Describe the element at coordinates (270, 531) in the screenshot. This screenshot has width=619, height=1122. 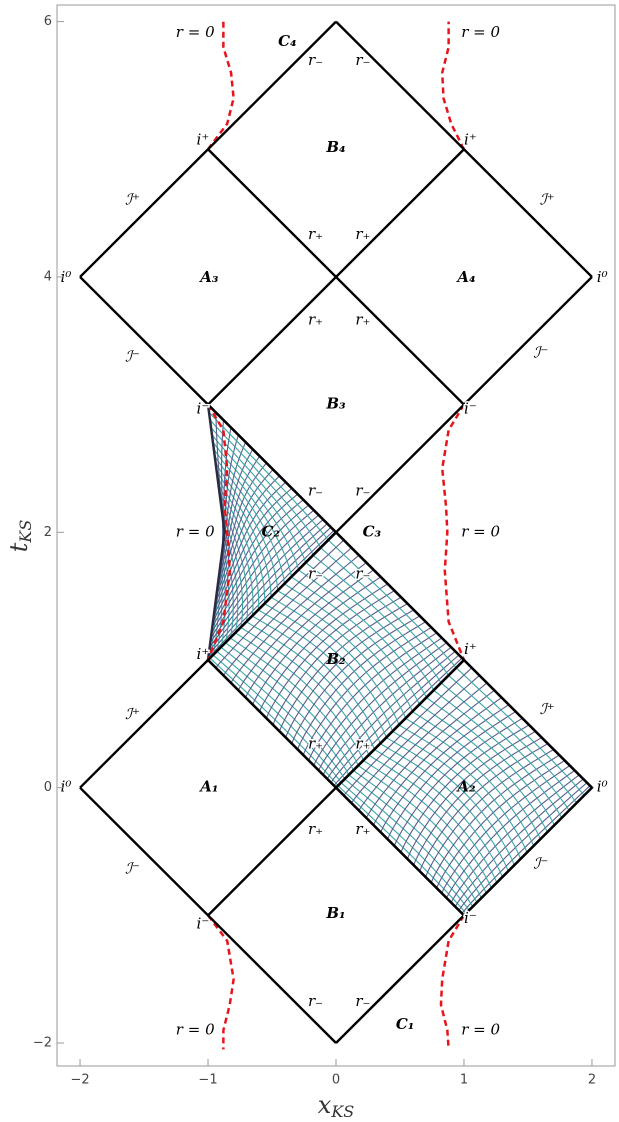
I see `annotation: C₂` at that location.